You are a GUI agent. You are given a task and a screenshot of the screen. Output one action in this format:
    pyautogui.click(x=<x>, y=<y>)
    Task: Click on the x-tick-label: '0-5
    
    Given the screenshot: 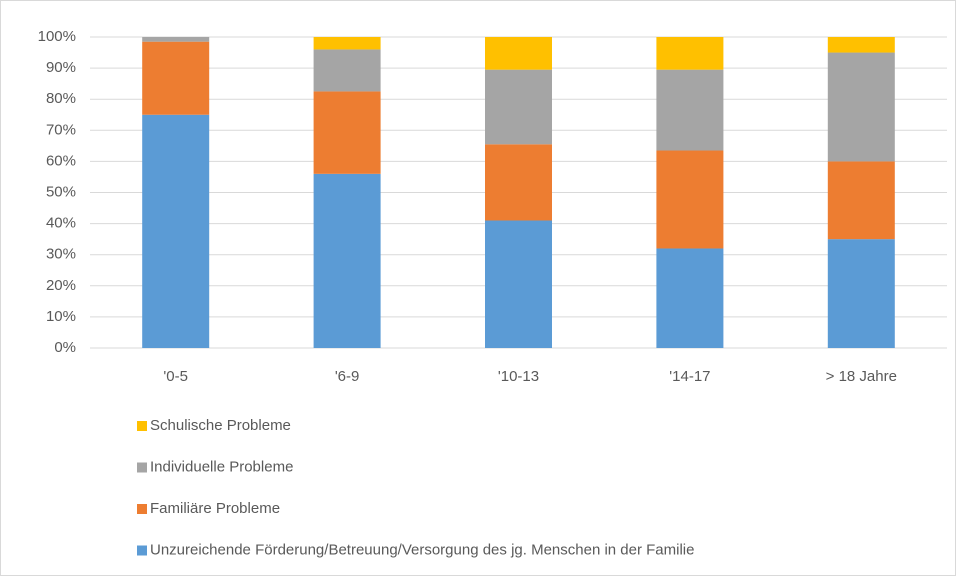 What is the action you would take?
    pyautogui.click(x=175, y=376)
    